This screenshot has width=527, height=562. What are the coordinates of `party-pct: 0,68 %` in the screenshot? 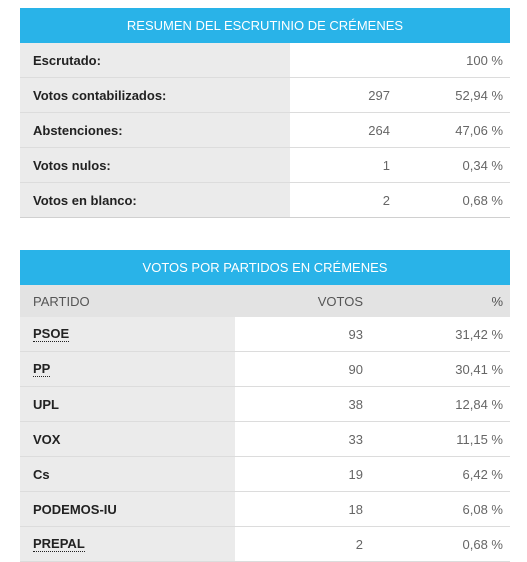 It's located at (482, 544).